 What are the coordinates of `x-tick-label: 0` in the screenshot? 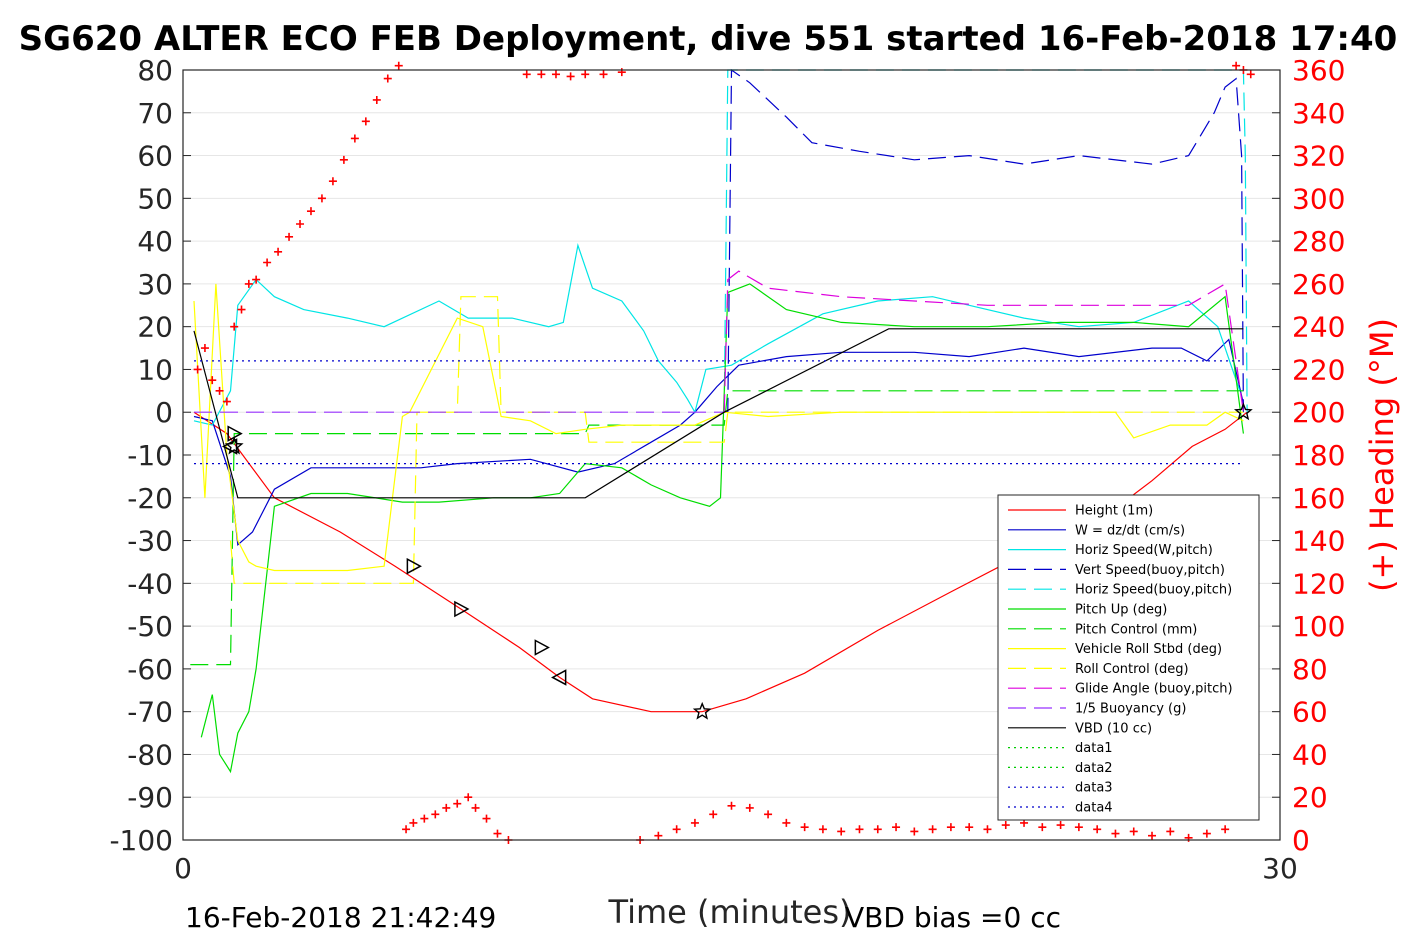 It's located at (183, 868).